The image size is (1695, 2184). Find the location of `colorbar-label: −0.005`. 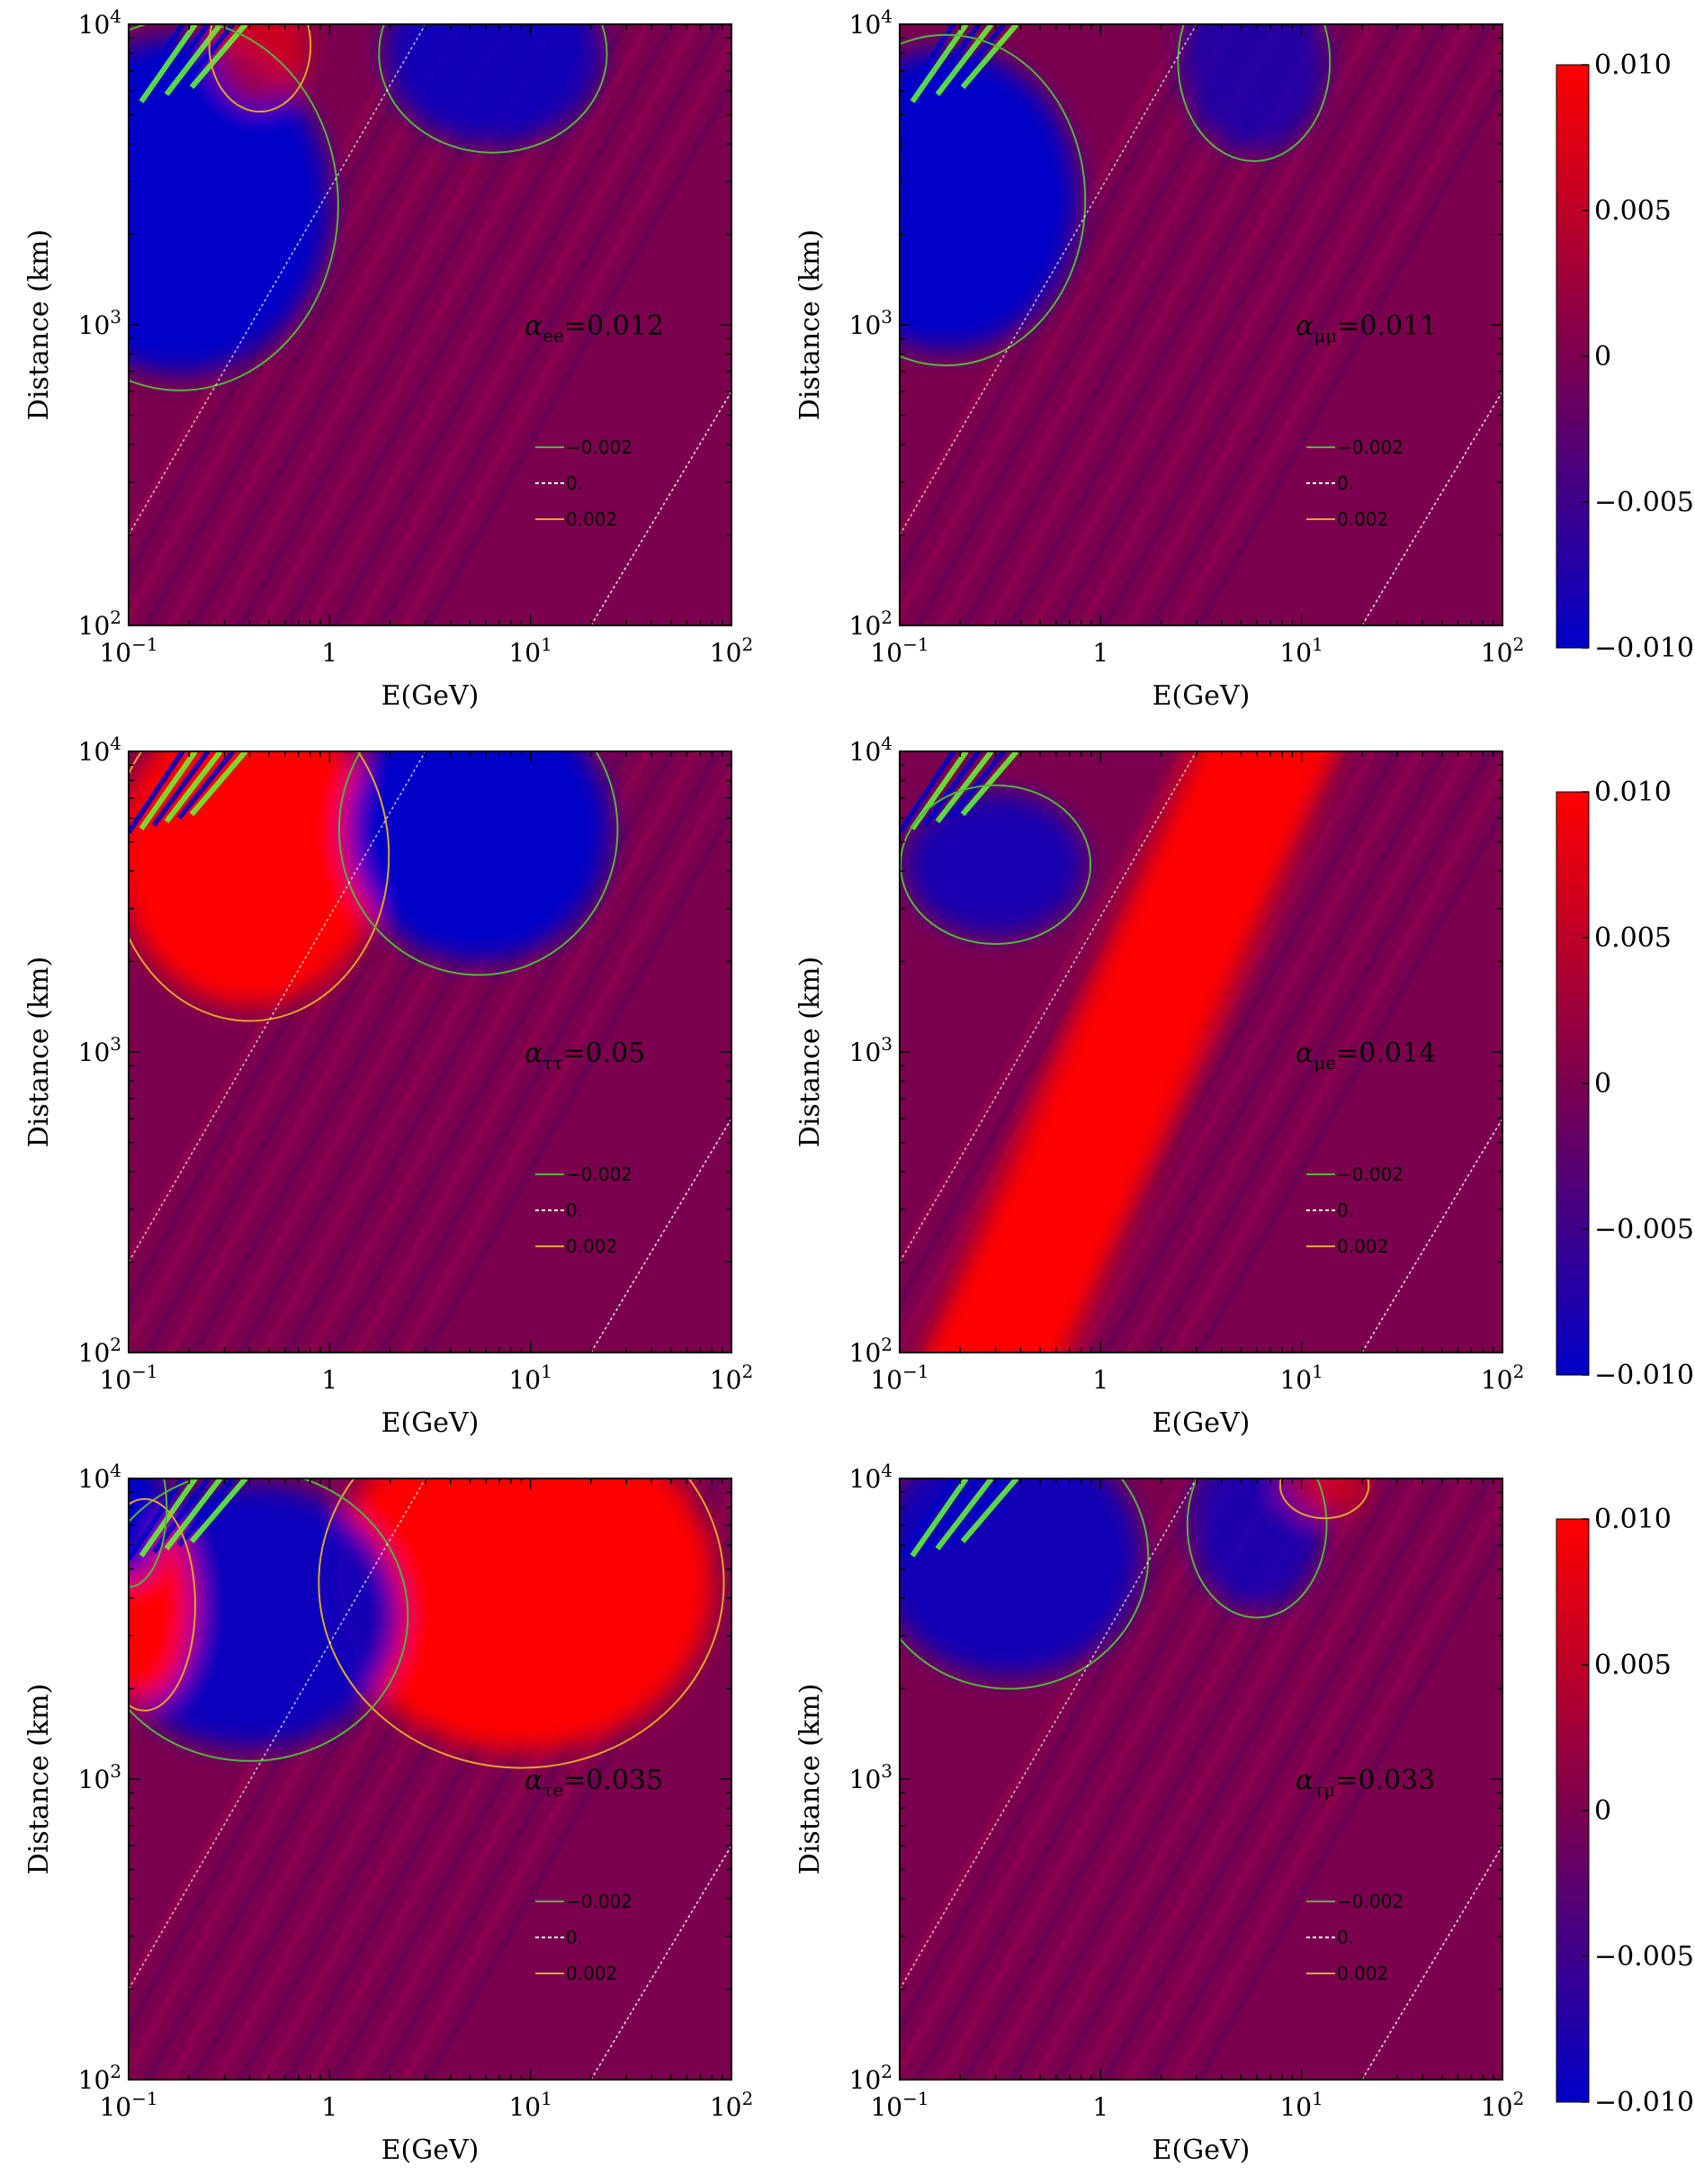

colorbar-label: −0.005 is located at coordinates (1644, 1229).